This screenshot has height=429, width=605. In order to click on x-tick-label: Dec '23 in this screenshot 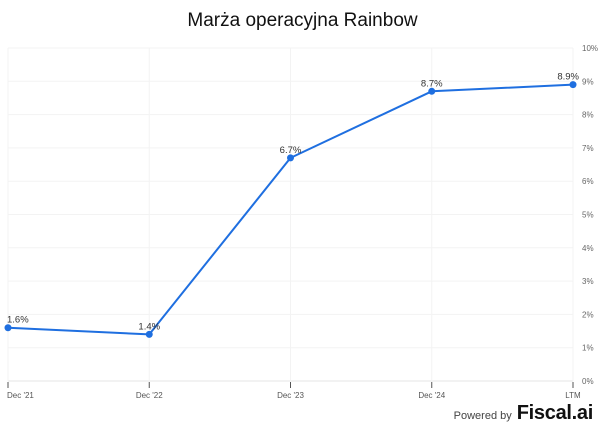, I will do `click(290, 395)`.